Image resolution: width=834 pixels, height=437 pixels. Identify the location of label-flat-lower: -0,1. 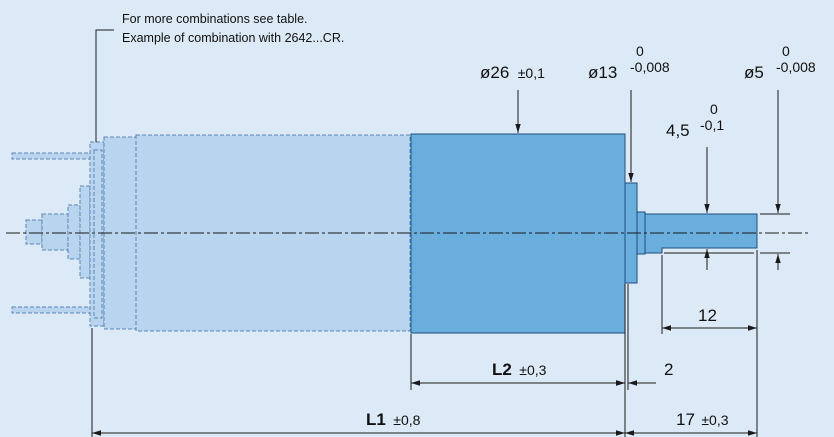
(712, 125).